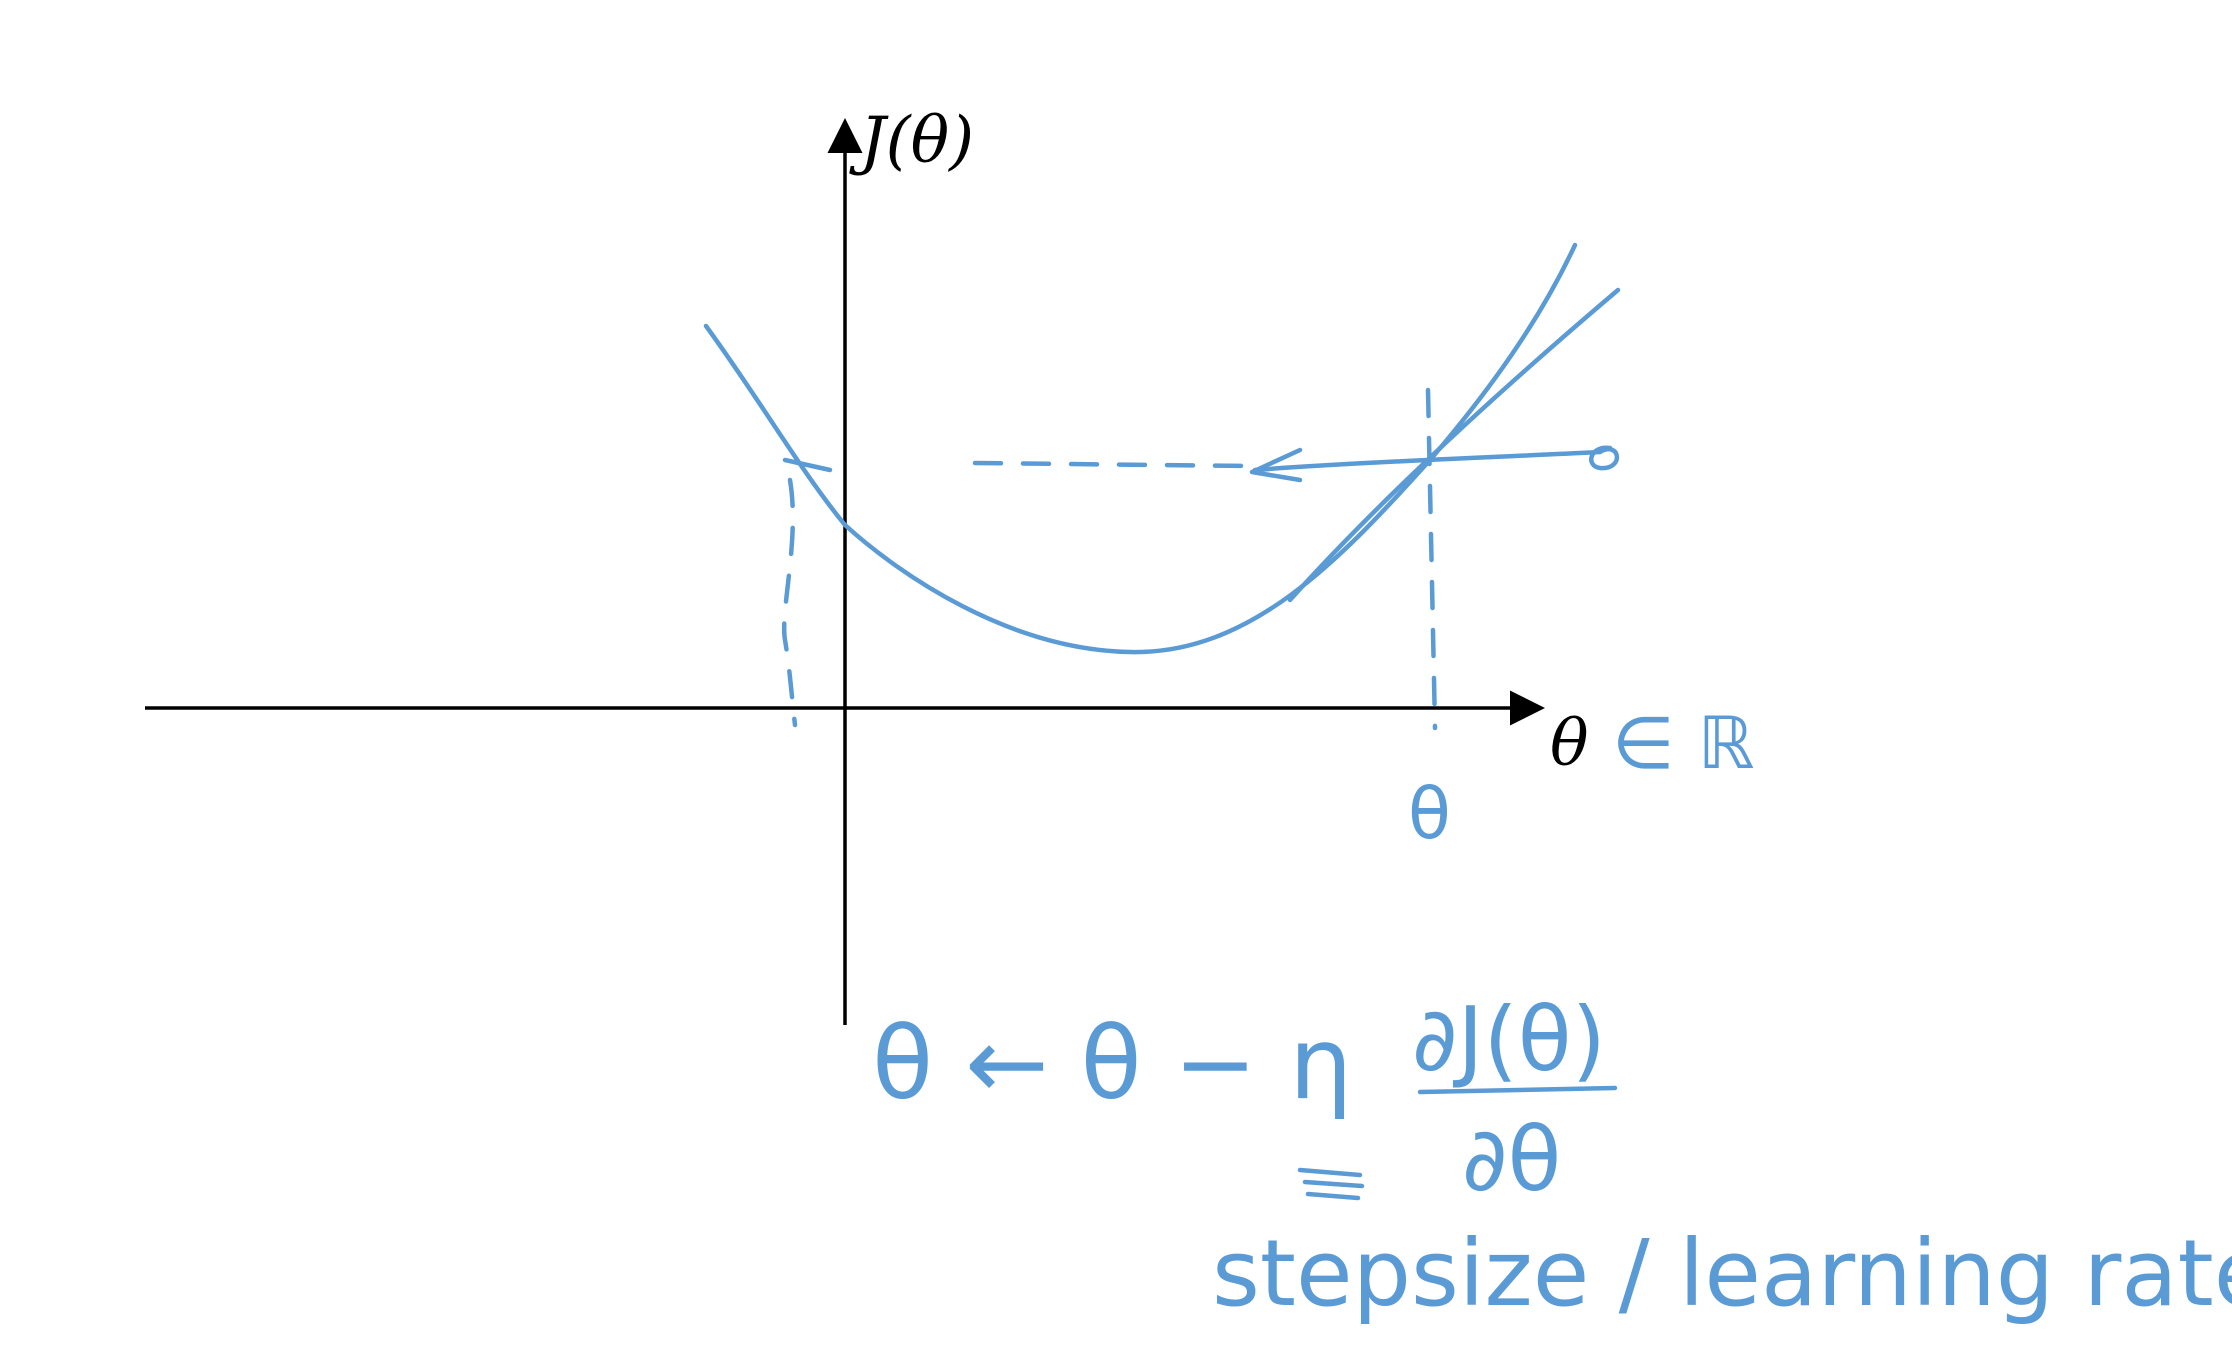 Image resolution: width=2232 pixels, height=1354 pixels. What do you see at coordinates (1604, 458) in the screenshot?
I see `step-end-loop` at bounding box center [1604, 458].